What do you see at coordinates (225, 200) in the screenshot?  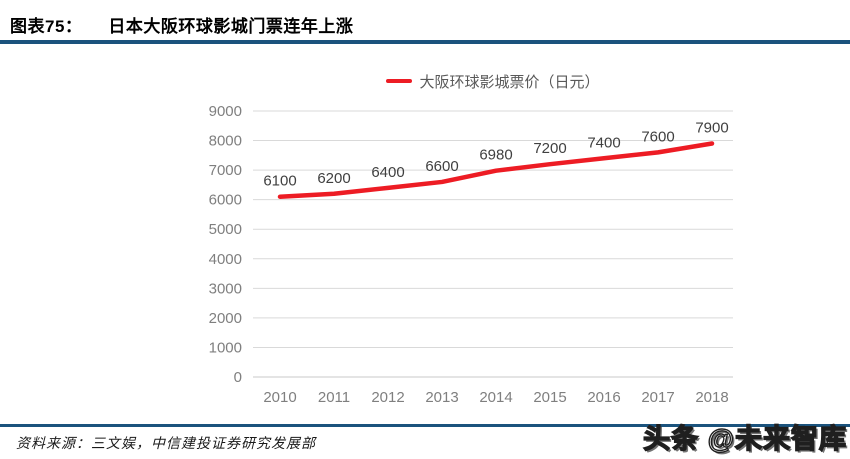 I see `y-axis-tick-label: 6000` at bounding box center [225, 200].